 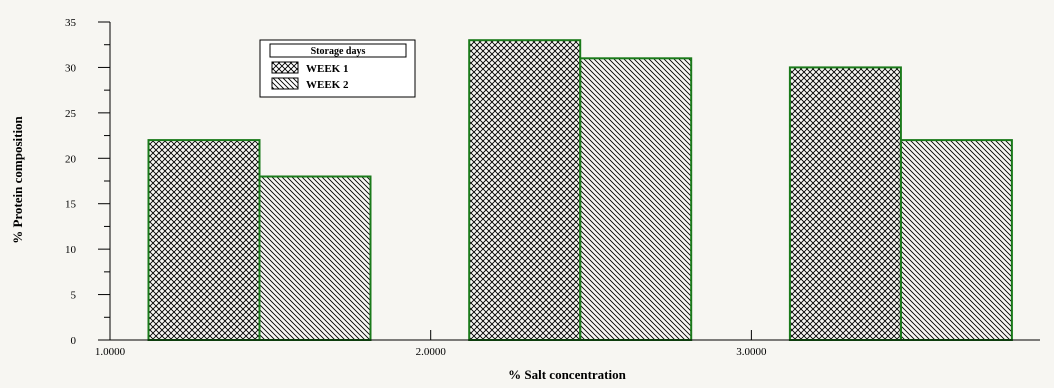 I want to click on legend-title-box, so click(x=338, y=50).